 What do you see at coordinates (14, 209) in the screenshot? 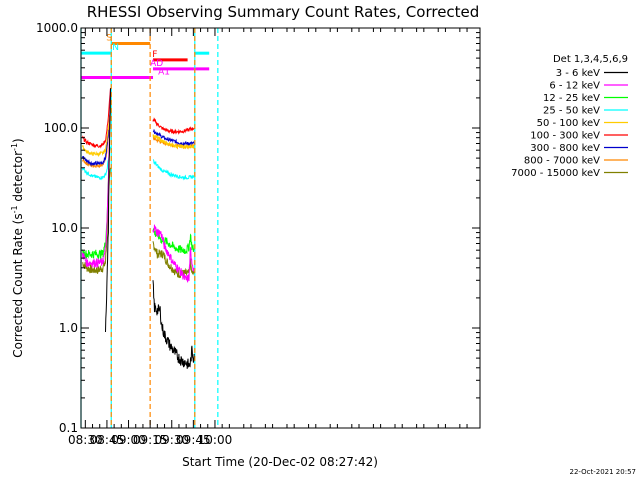
I see `y-axis-label-sup1: -1` at bounding box center [14, 209].